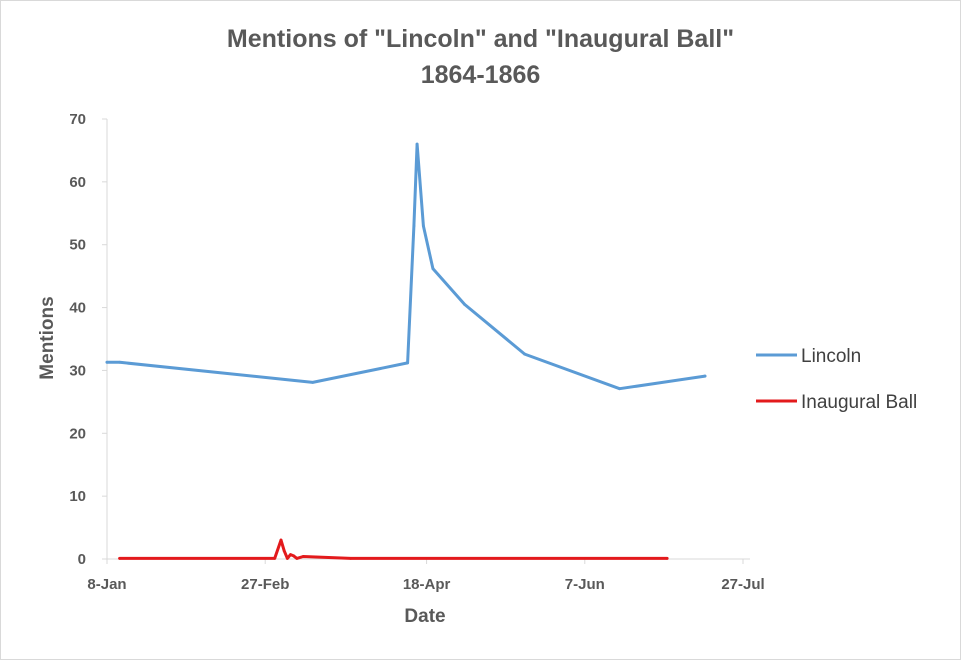  Describe the element at coordinates (106, 584) in the screenshot. I see `x-tick-label: 8-Jan` at that location.